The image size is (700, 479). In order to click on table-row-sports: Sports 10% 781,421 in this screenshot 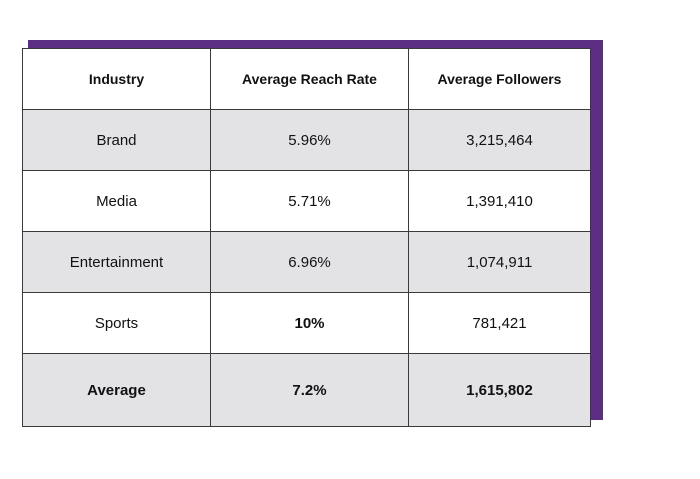, I will do `click(306, 323)`.